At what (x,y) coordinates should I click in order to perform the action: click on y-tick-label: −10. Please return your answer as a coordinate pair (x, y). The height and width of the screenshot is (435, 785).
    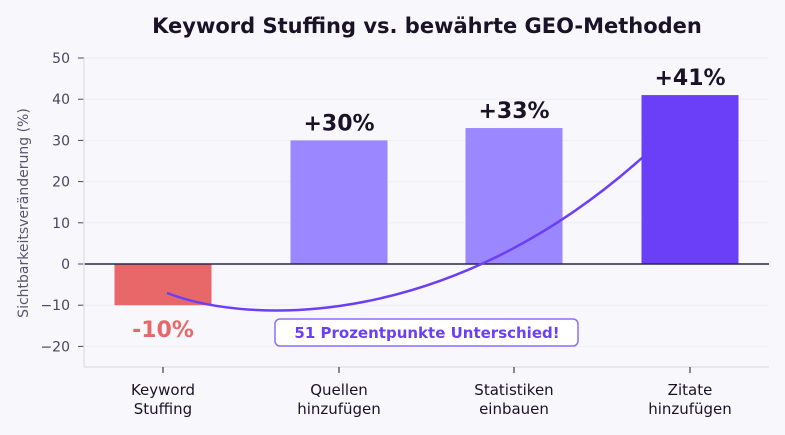
    Looking at the image, I should click on (55, 306).